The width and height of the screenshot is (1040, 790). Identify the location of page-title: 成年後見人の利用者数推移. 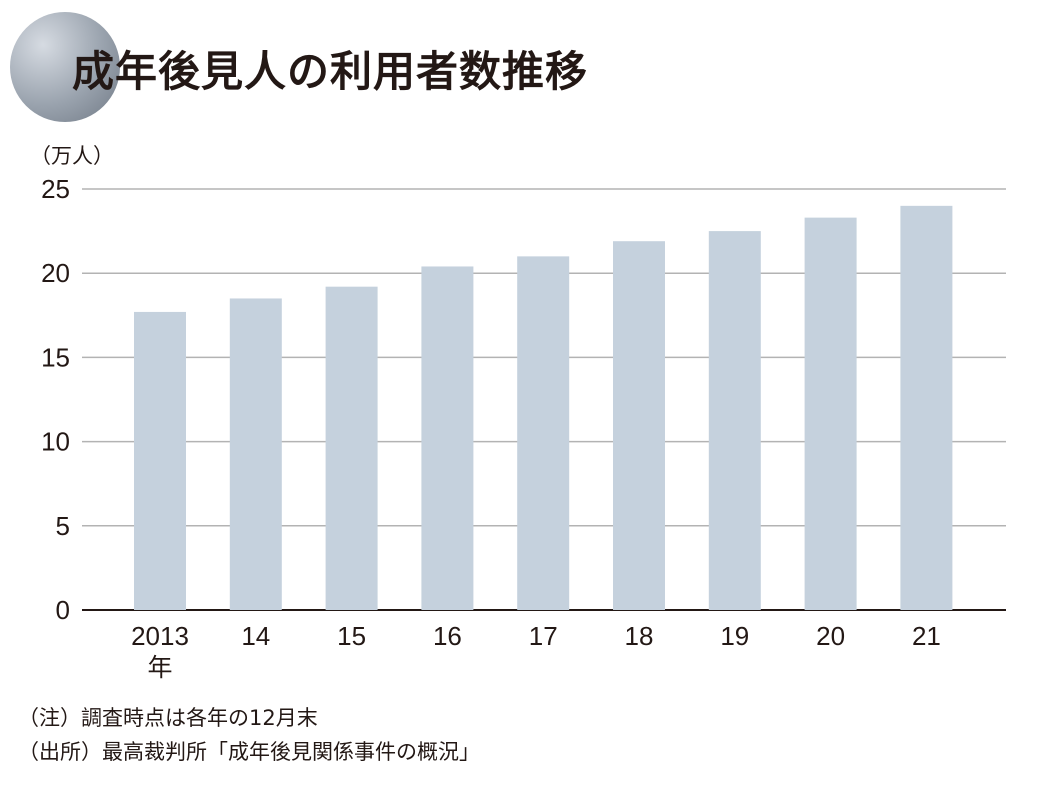
(330, 71).